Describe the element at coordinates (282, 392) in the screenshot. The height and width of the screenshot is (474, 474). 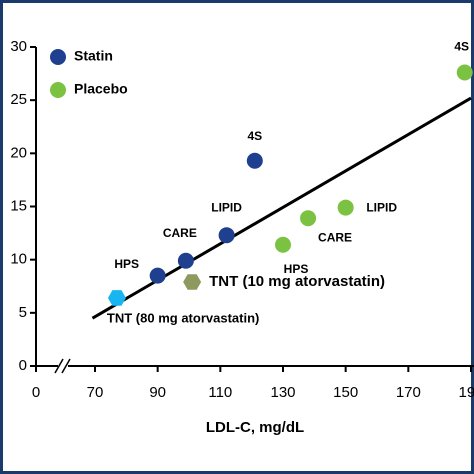
I see `x-tick-label: 130` at that location.